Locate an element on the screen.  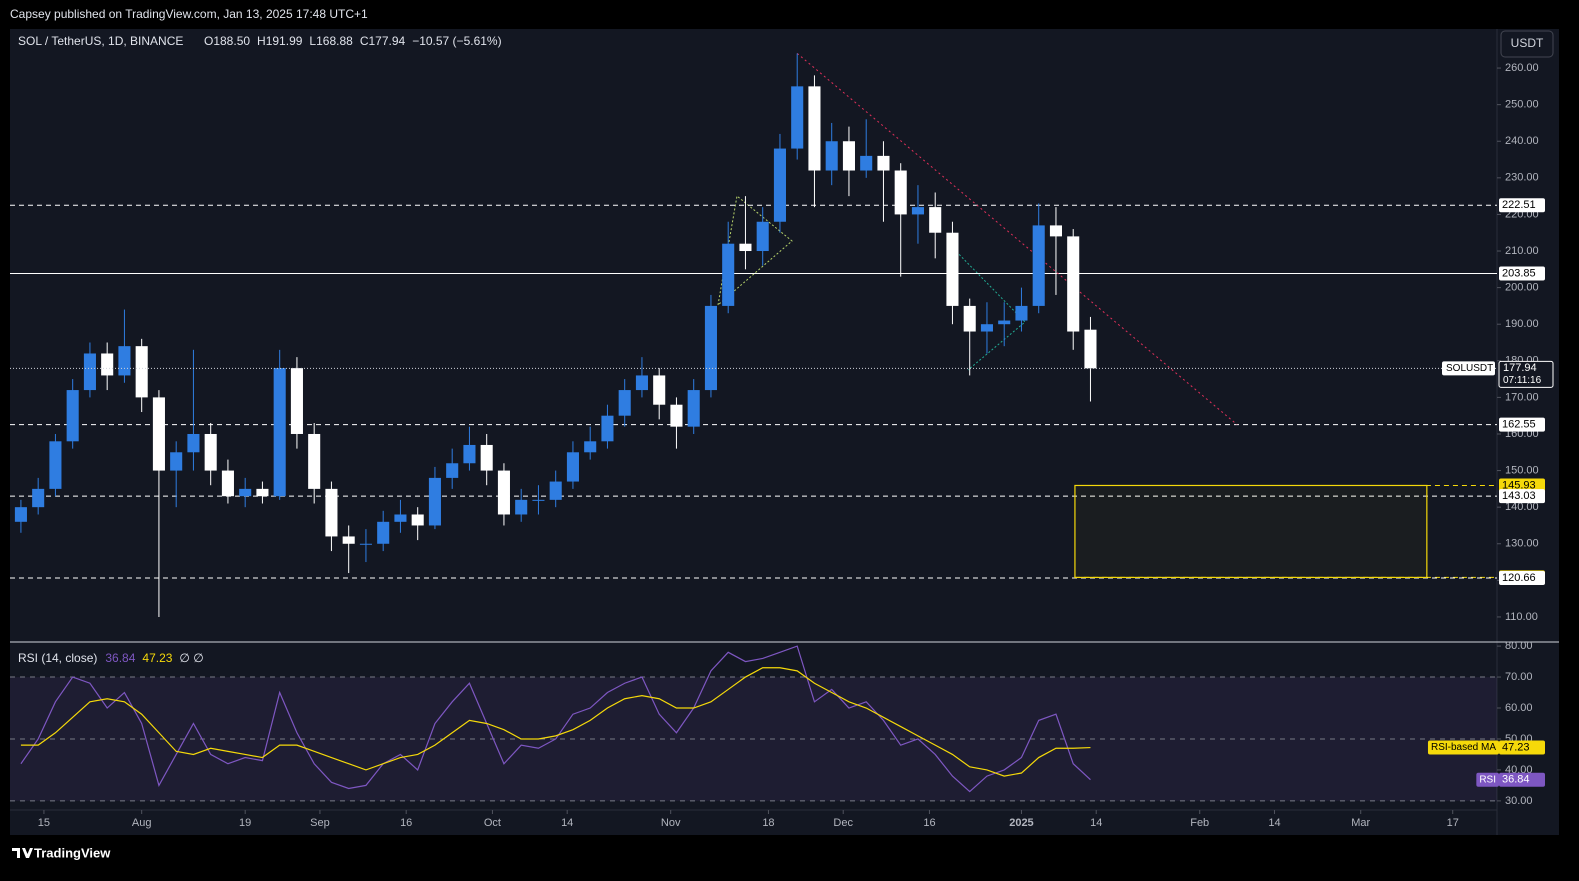
trendline is located at coordinates (1017, 239).